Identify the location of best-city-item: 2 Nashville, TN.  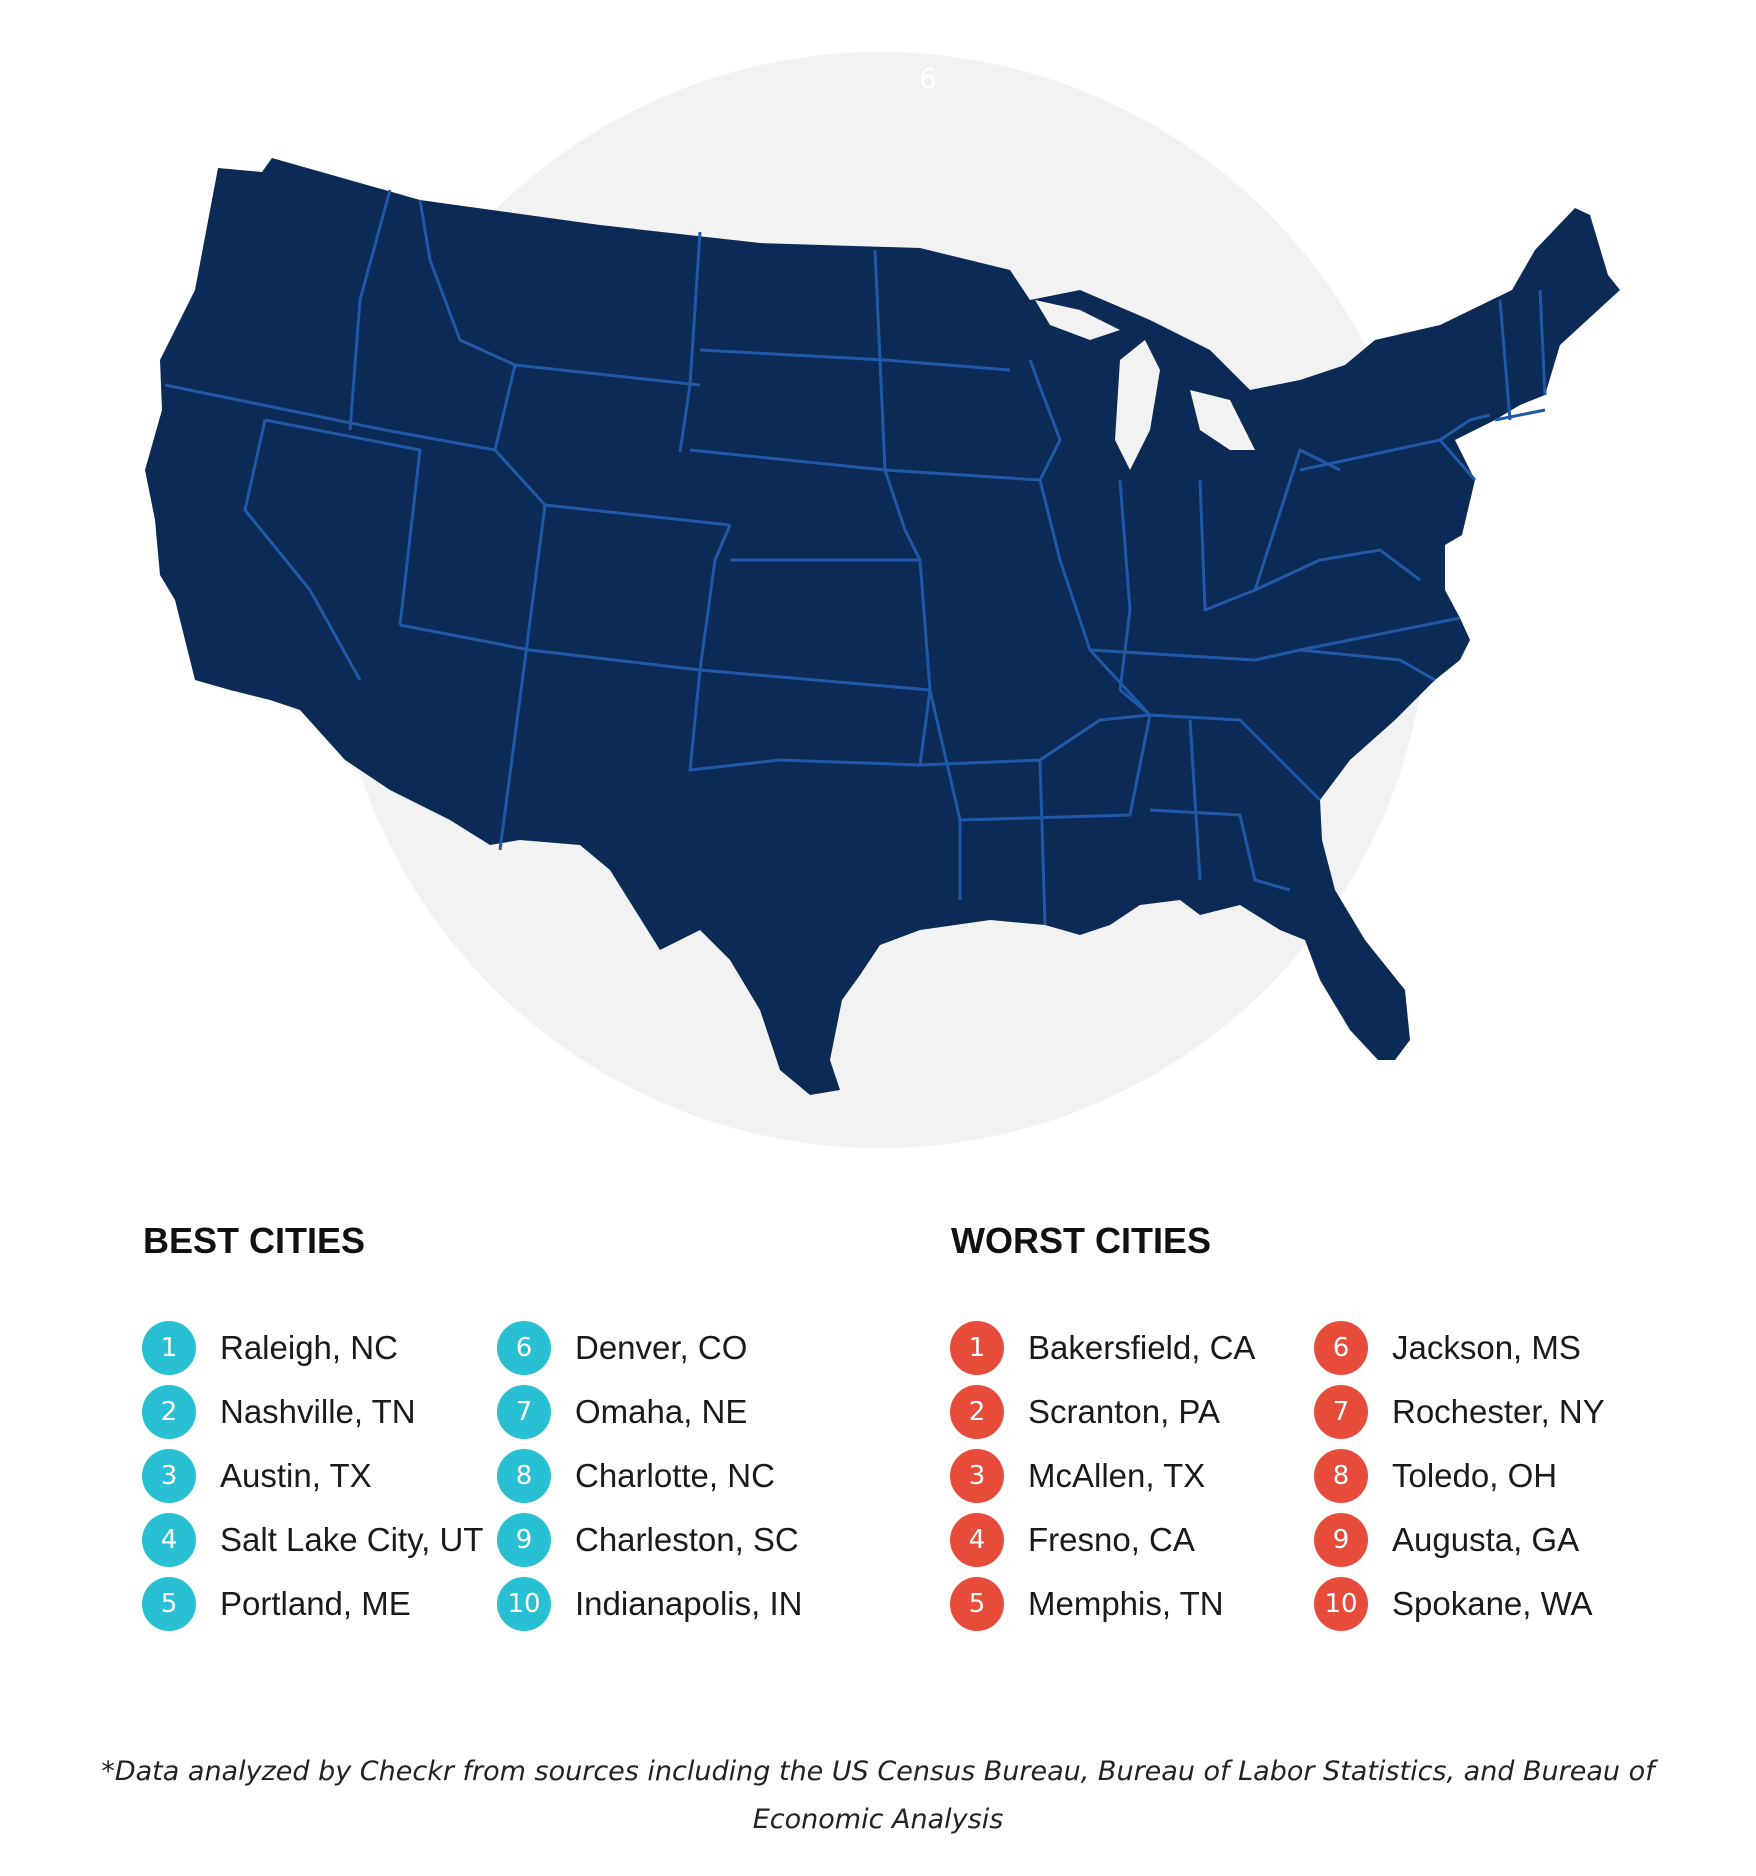
(312, 1412).